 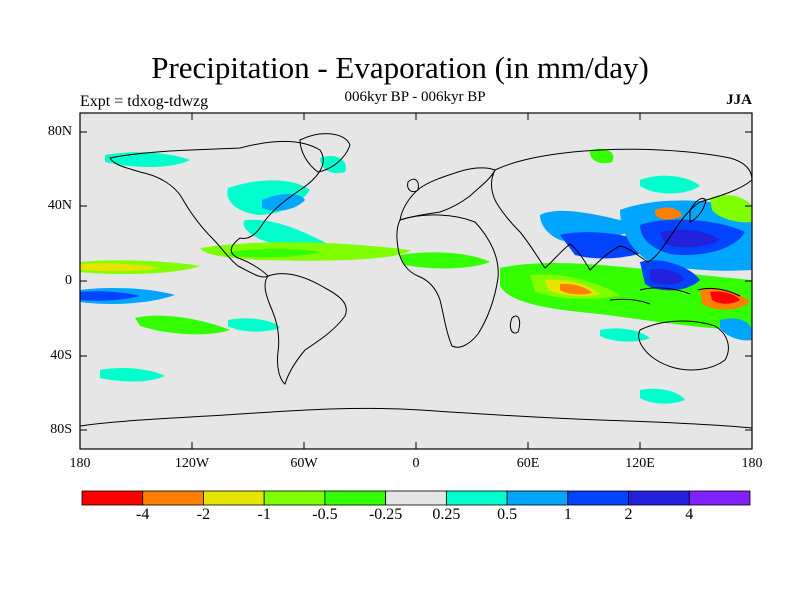 I want to click on lon-label: 0, so click(x=416, y=463).